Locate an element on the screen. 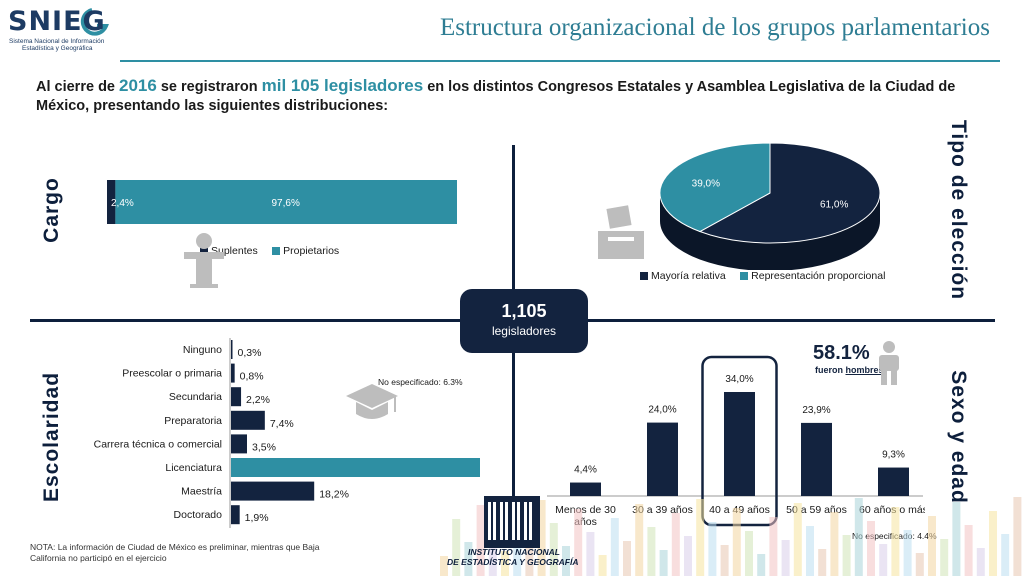  escolaridad-value-7: 1,9% is located at coordinates (257, 518).